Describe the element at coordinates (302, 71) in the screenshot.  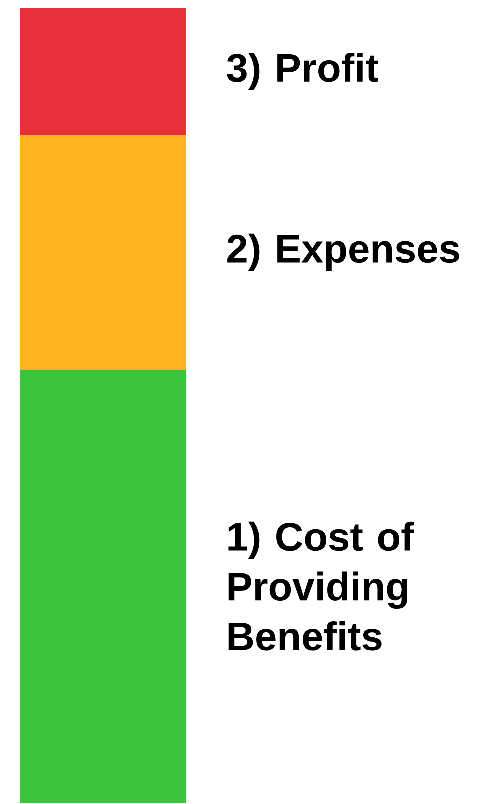
I see `series-label: 3) Profit` at that location.